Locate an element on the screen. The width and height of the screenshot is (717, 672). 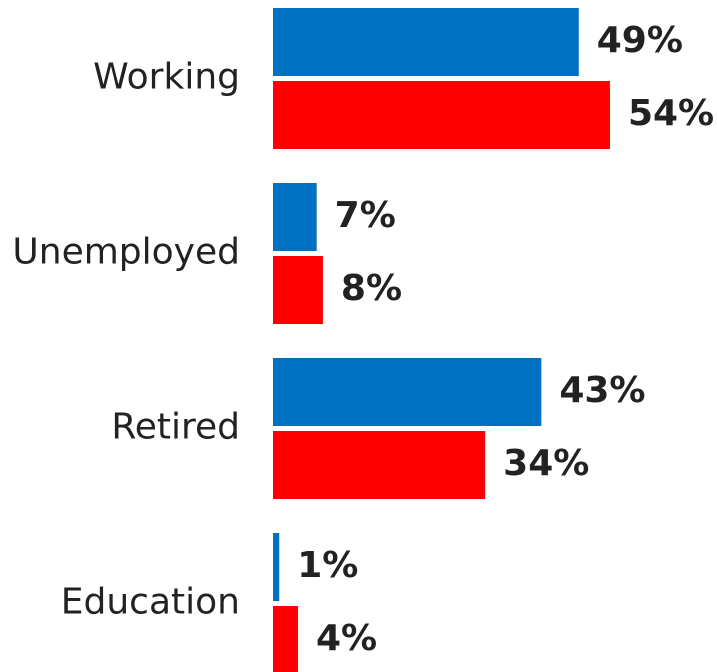
category-label-0: Working is located at coordinates (166, 77).